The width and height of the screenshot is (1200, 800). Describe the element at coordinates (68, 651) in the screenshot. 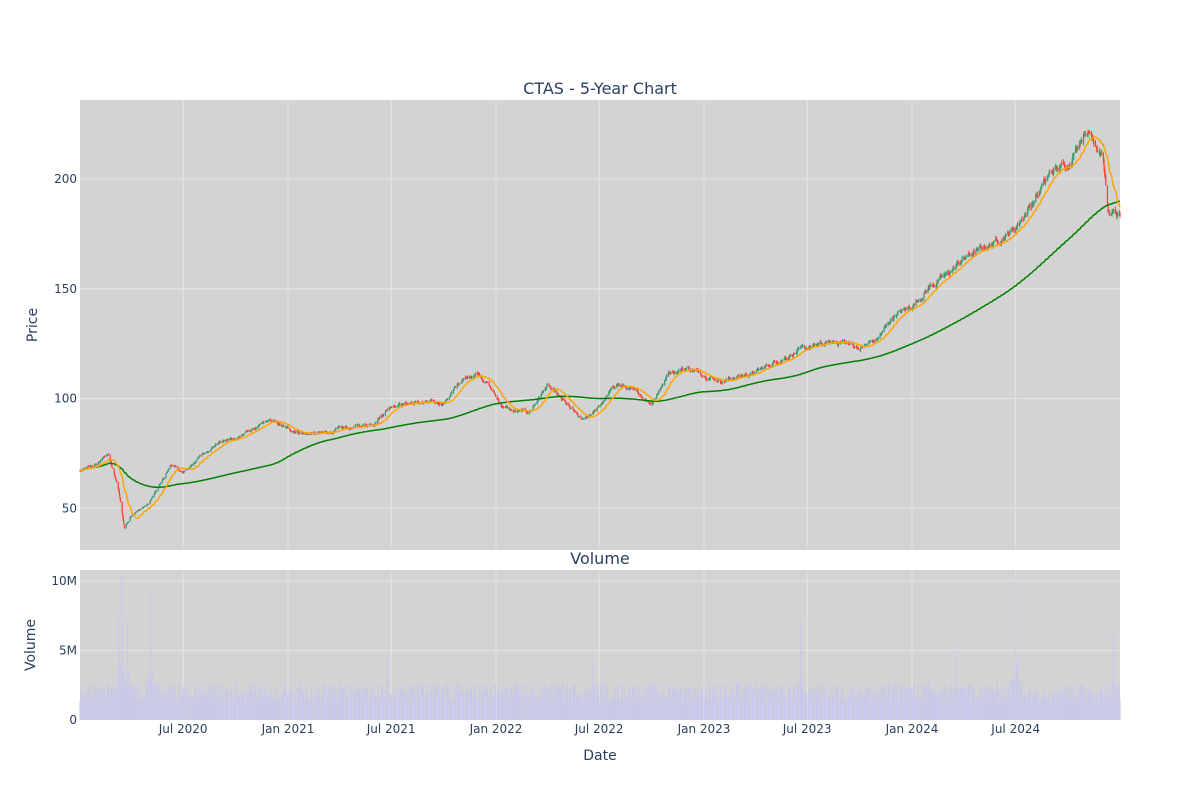

I see `volume-tick-label: 5M` at that location.